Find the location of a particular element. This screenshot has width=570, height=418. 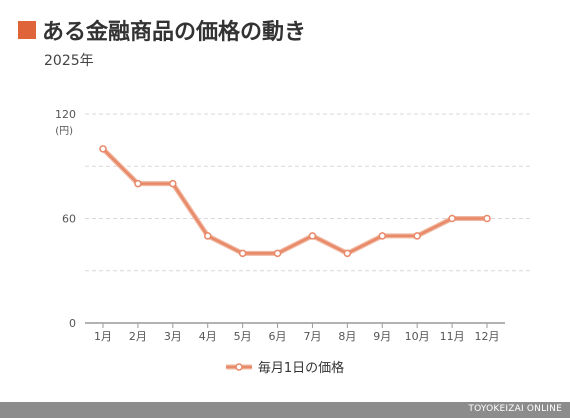

x-tick-label: 4月 is located at coordinates (208, 336).